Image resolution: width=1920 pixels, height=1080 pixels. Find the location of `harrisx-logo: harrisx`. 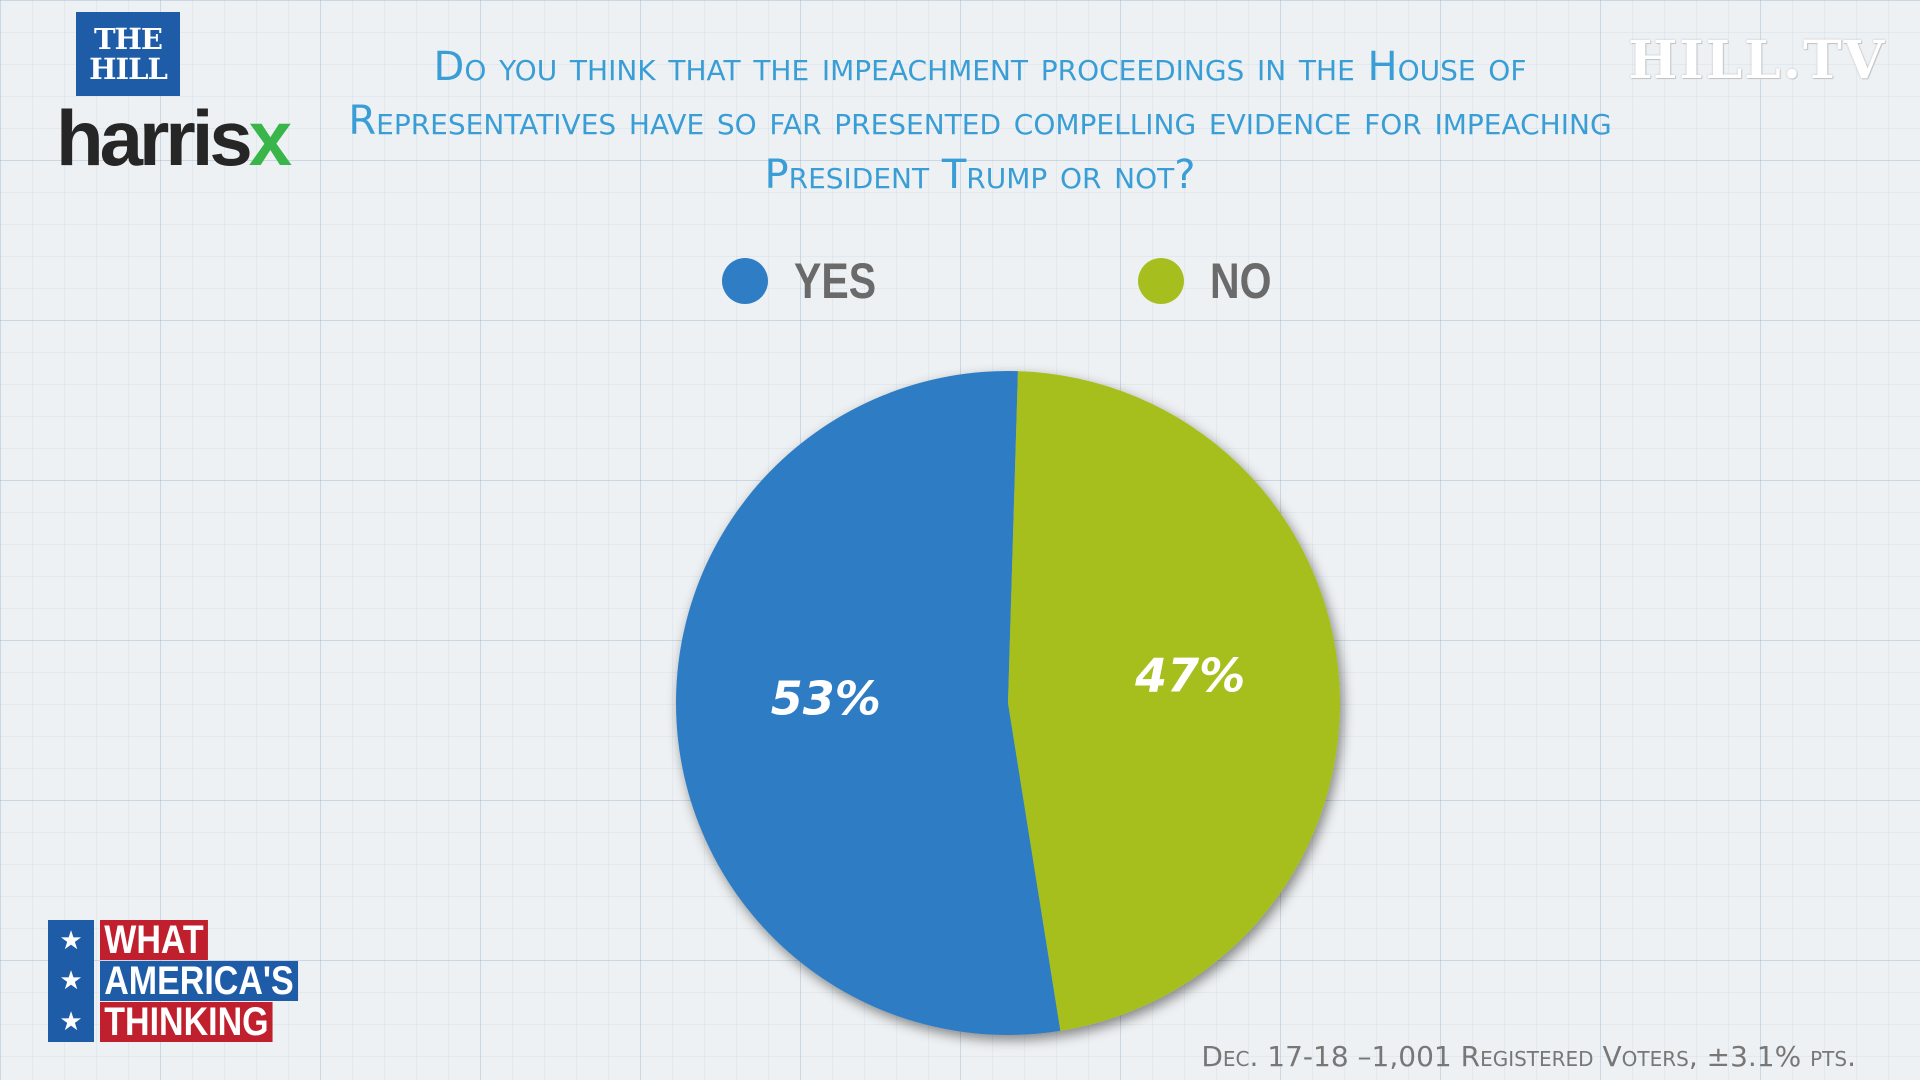

harrisx-logo: harrisx is located at coordinates (174, 138).